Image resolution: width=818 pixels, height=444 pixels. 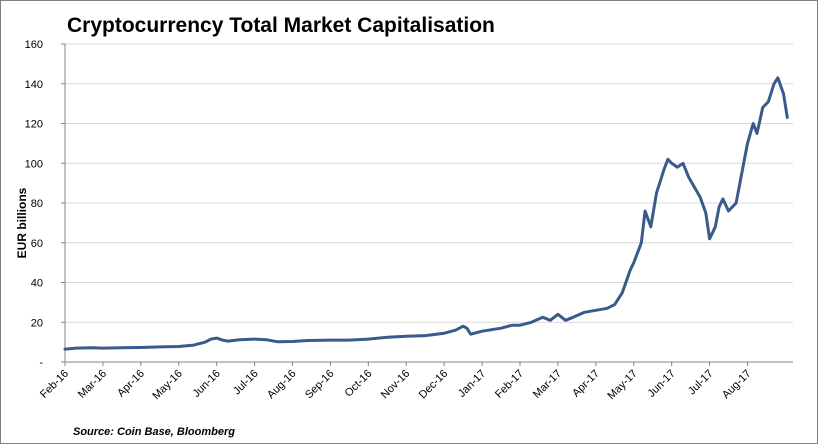 I want to click on y-tick-label: 160, so click(x=34, y=45).